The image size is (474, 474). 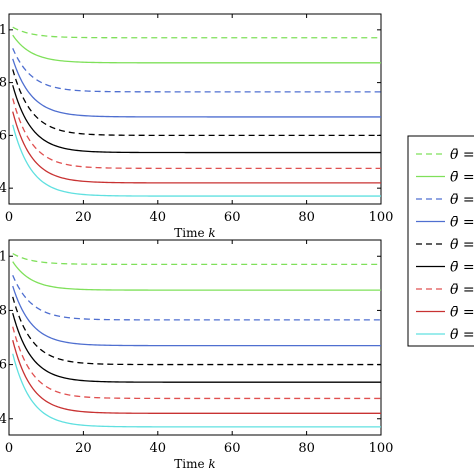 What do you see at coordinates (462, 268) in the screenshot?
I see `legend-label-6: θ̄ =` at bounding box center [462, 268].